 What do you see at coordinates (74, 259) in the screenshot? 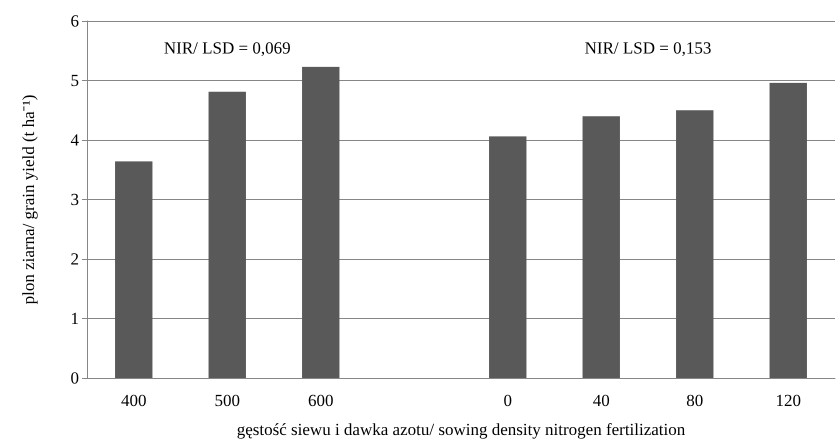
I see `y-tick-label: 2` at bounding box center [74, 259].